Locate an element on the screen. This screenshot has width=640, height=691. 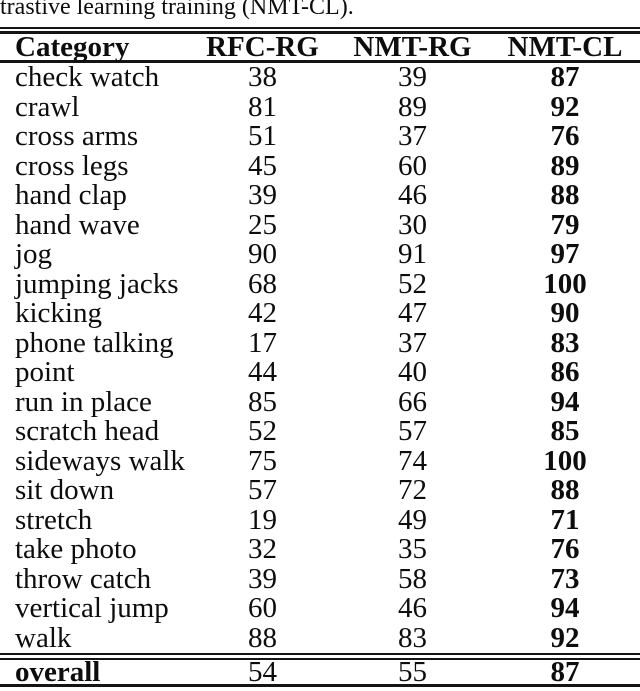
nmt-rg-cell: 35 is located at coordinates (412, 549).